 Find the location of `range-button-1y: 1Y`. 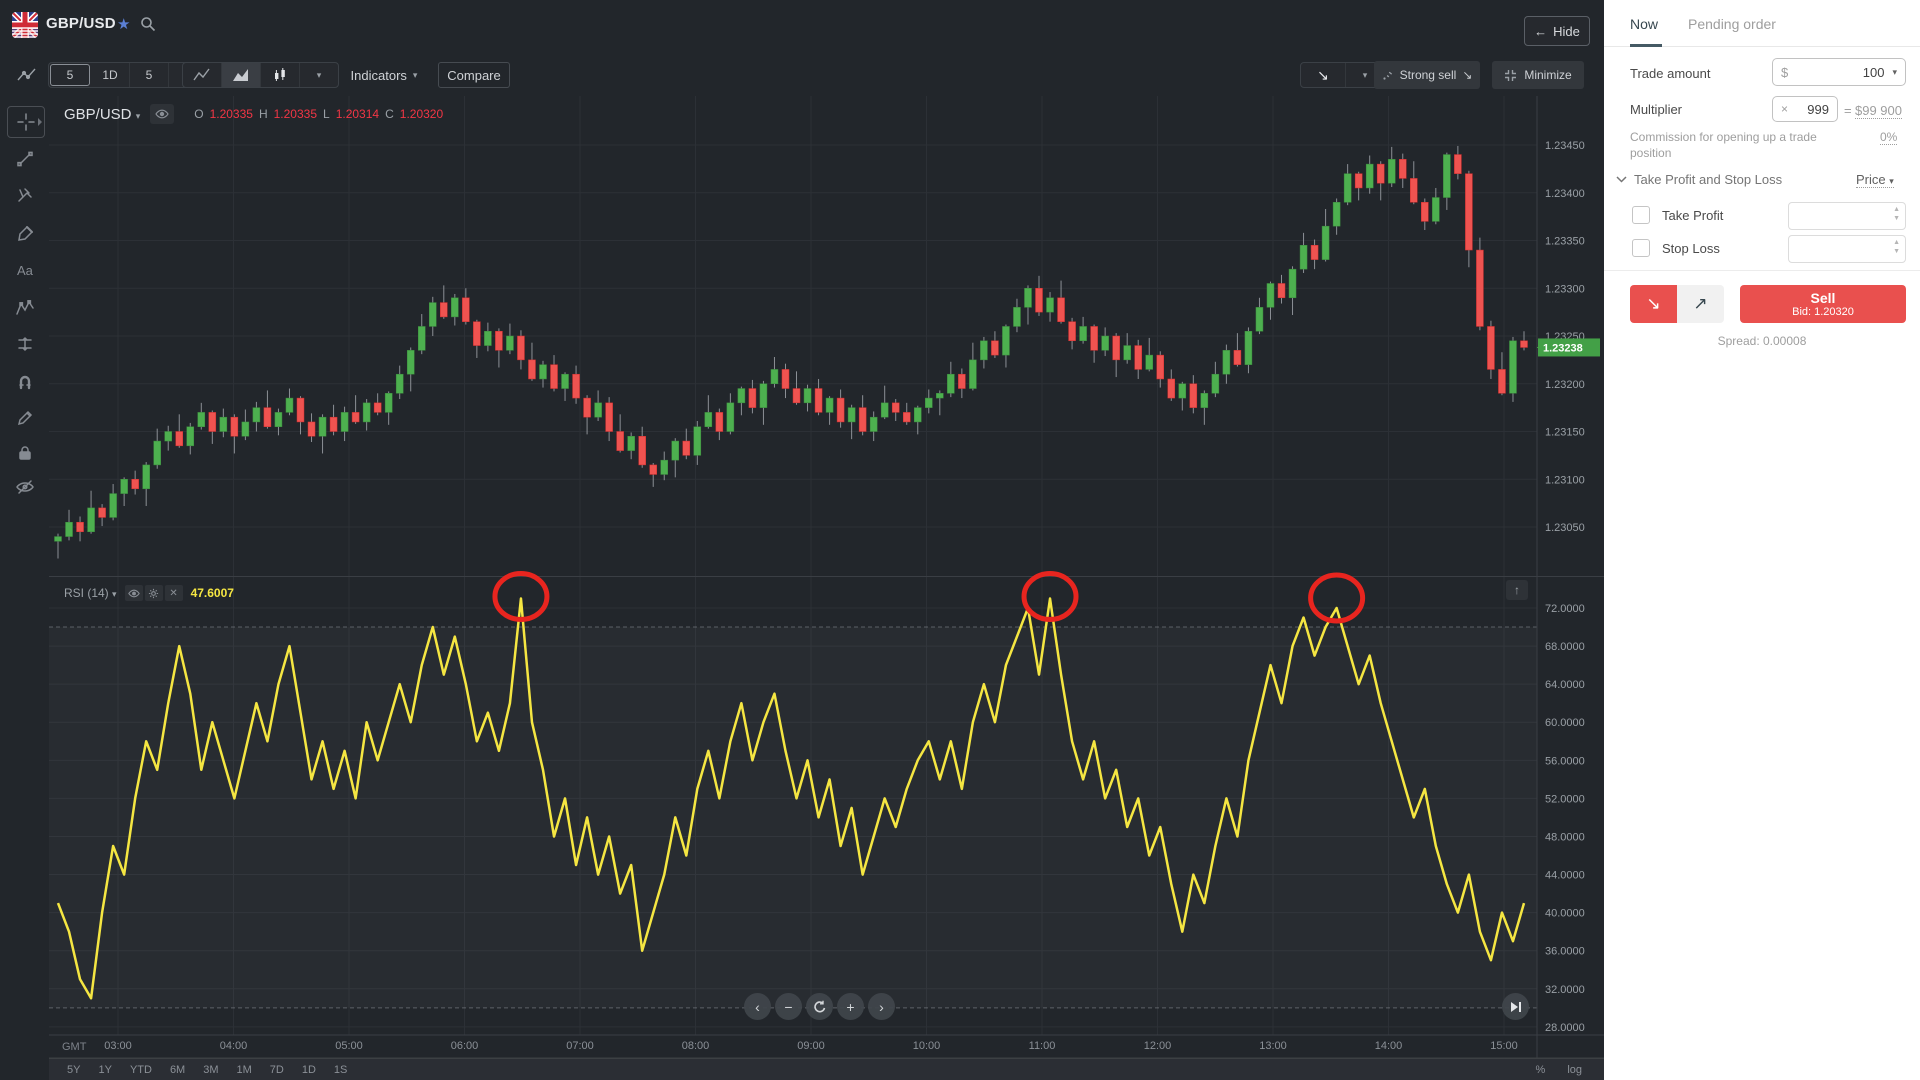

range-button-1y: 1Y is located at coordinates (105, 1069).